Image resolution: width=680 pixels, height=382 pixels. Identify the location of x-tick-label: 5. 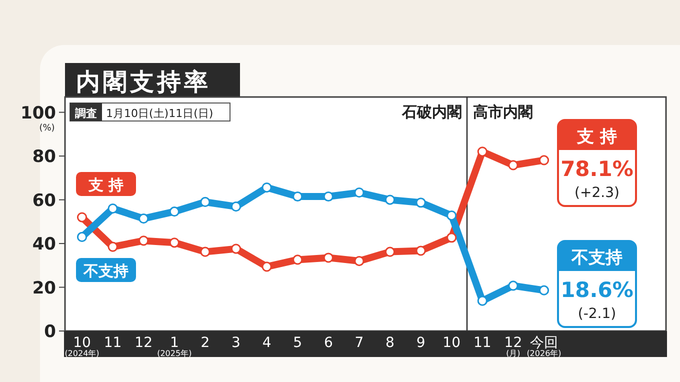
(297, 343).